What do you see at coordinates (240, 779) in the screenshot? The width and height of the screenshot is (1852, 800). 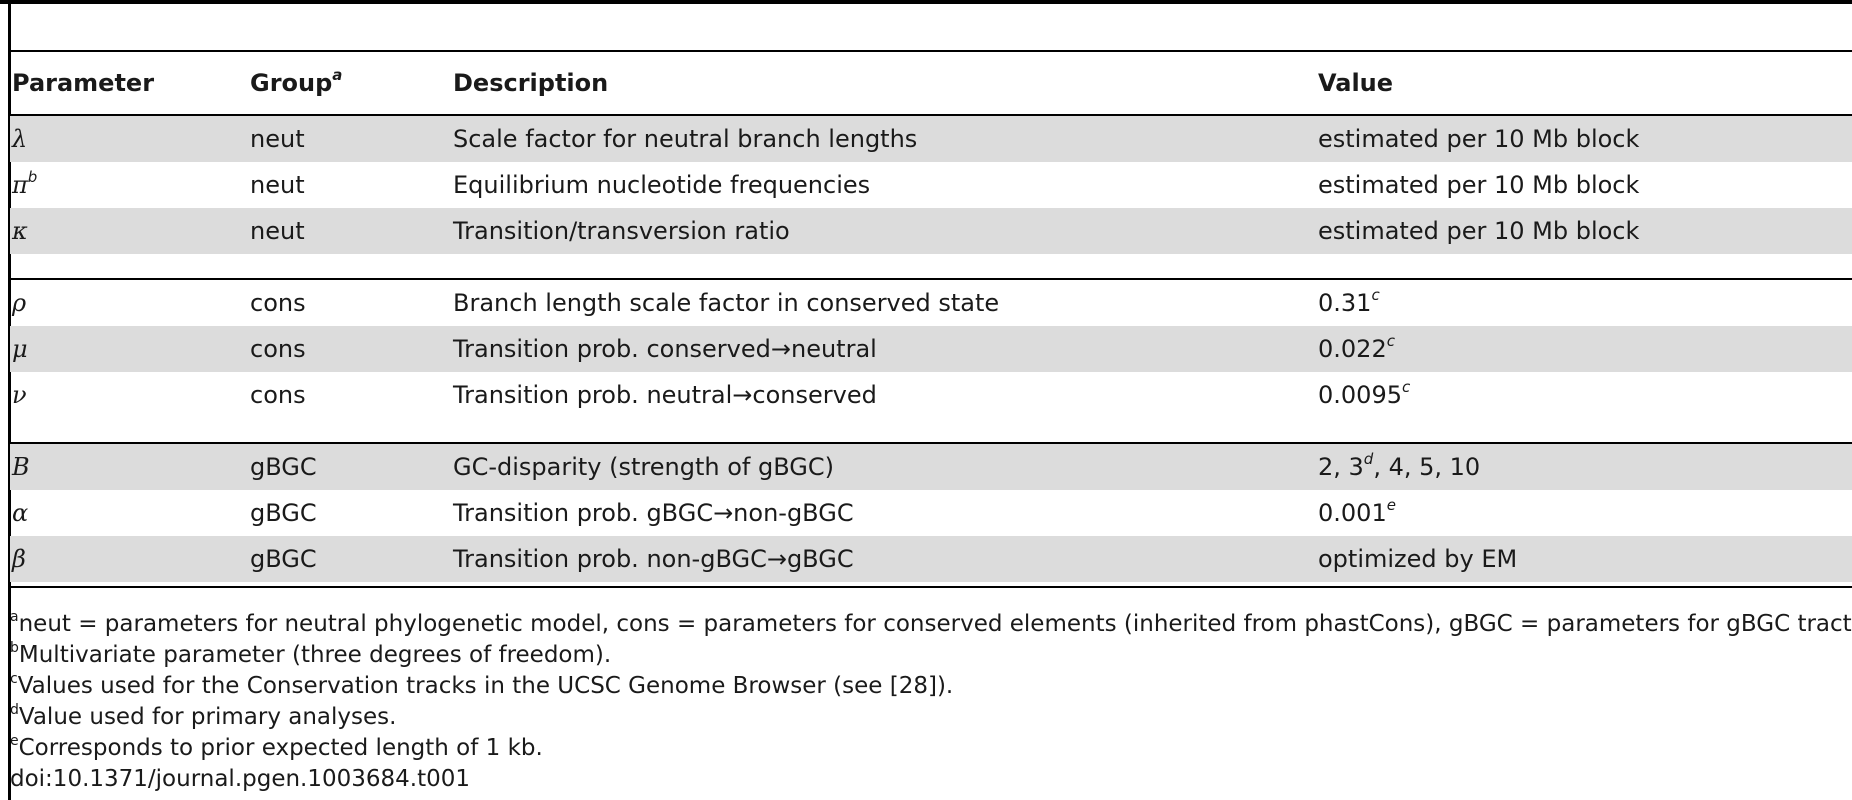 I see `doi-link: doi:10.1371/journal.pgen.1003684.t001` at bounding box center [240, 779].